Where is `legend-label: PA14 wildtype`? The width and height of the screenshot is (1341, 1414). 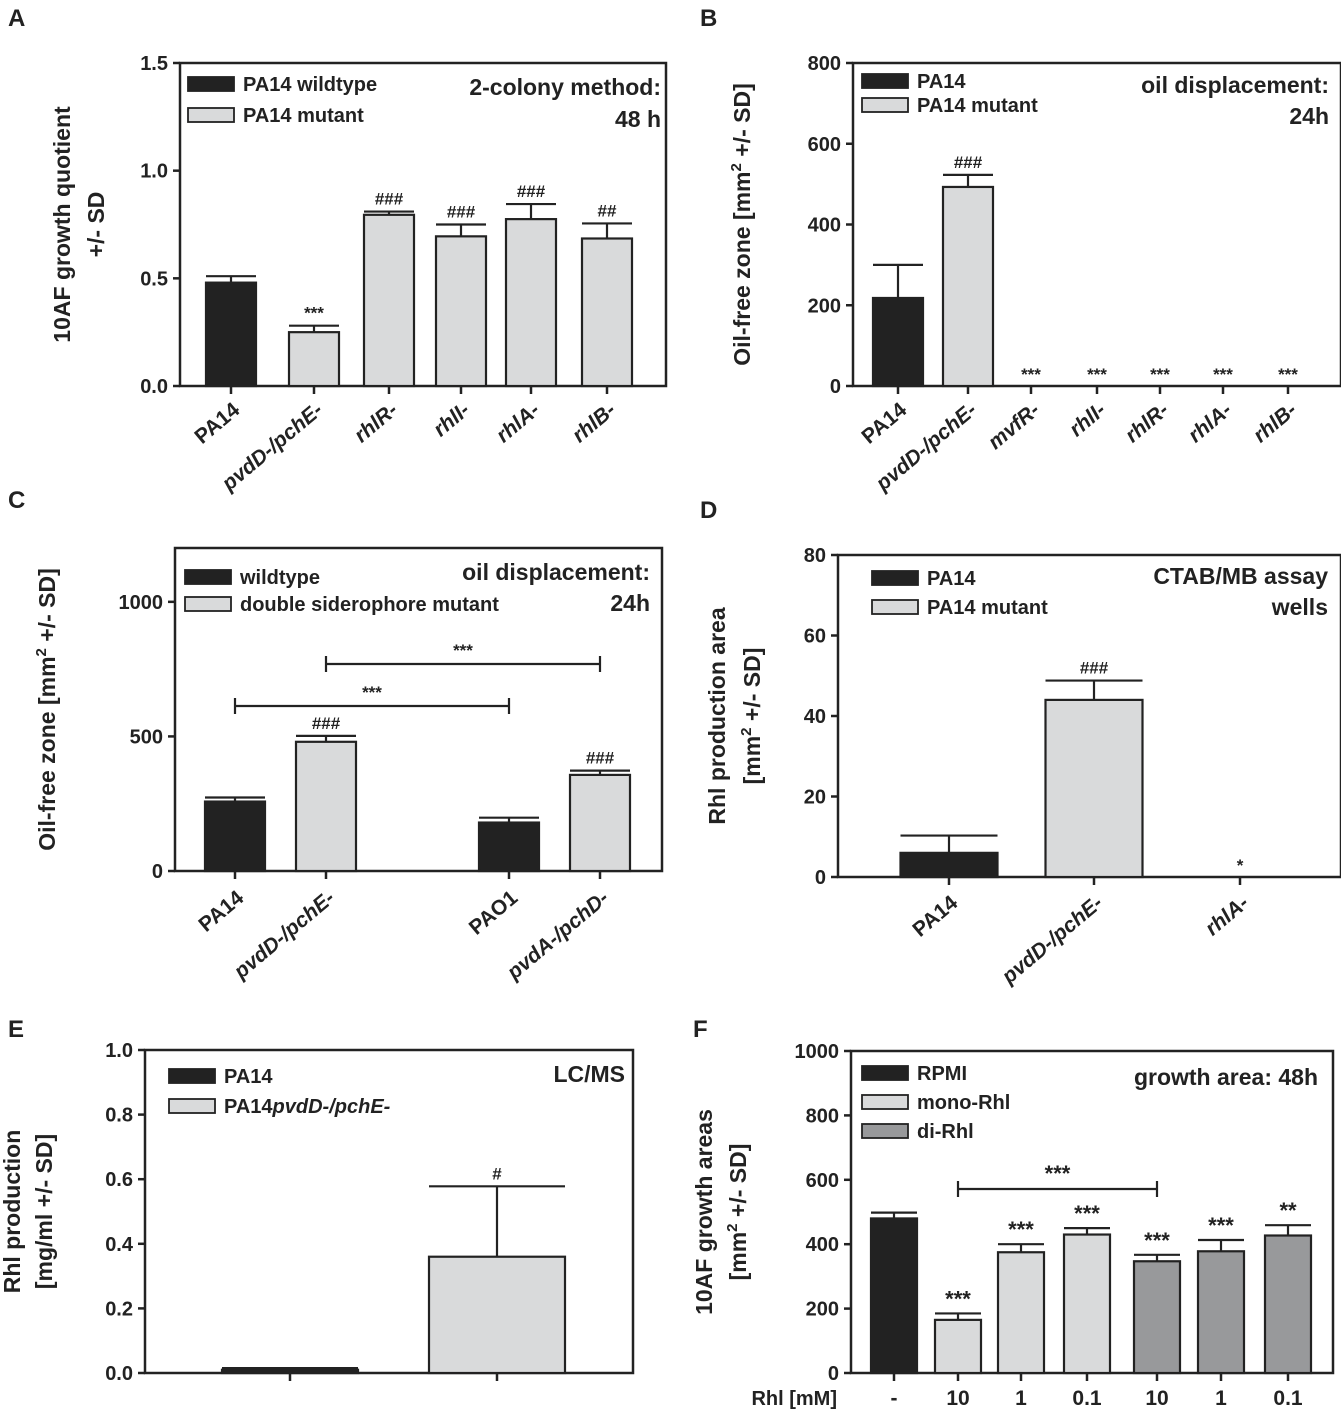 legend-label: PA14 wildtype is located at coordinates (310, 85).